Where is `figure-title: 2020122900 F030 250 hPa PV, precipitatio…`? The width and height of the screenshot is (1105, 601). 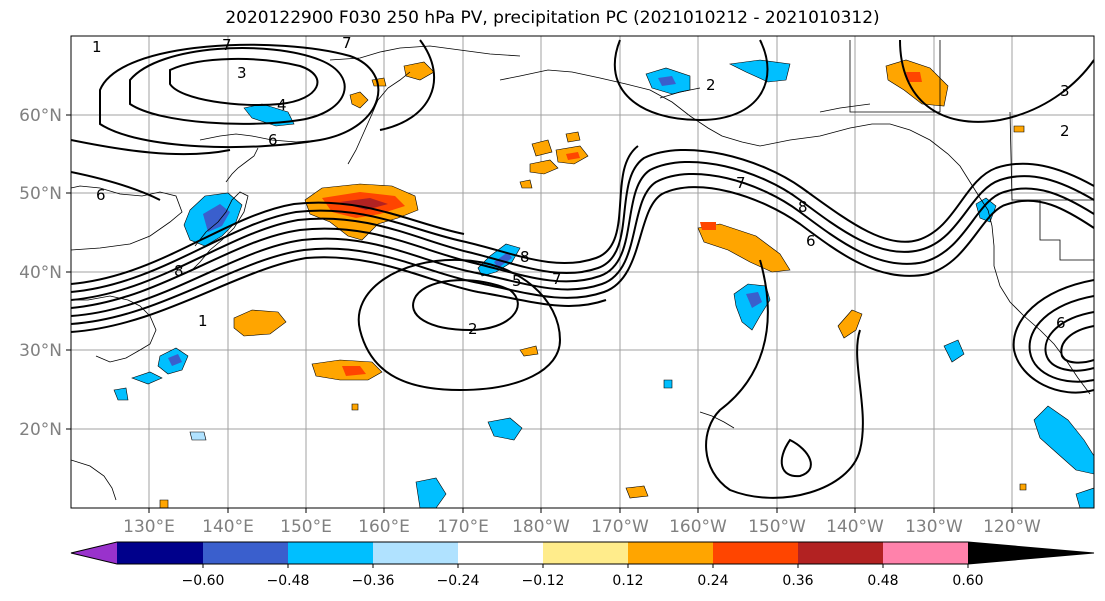
figure-title: 2020122900 F030 250 hPa PV, precipitatio… is located at coordinates (552, 18).